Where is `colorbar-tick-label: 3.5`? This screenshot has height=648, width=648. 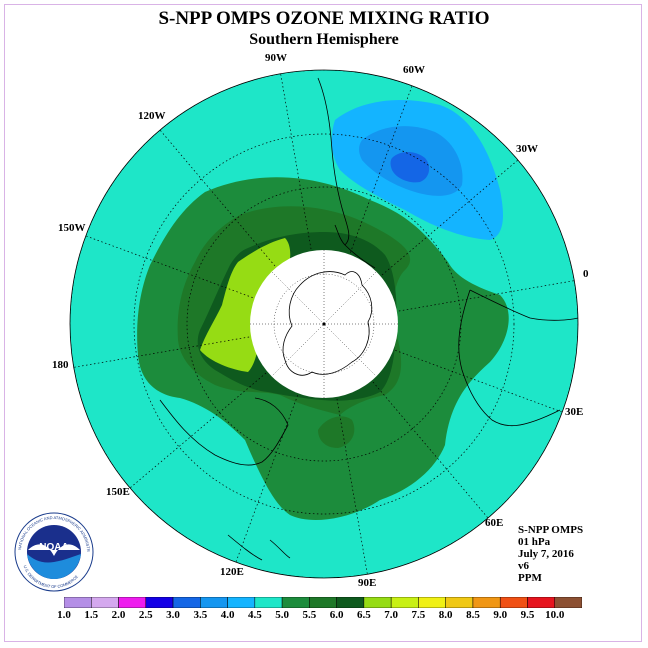
colorbar-tick-label: 3.5 is located at coordinates (200, 615).